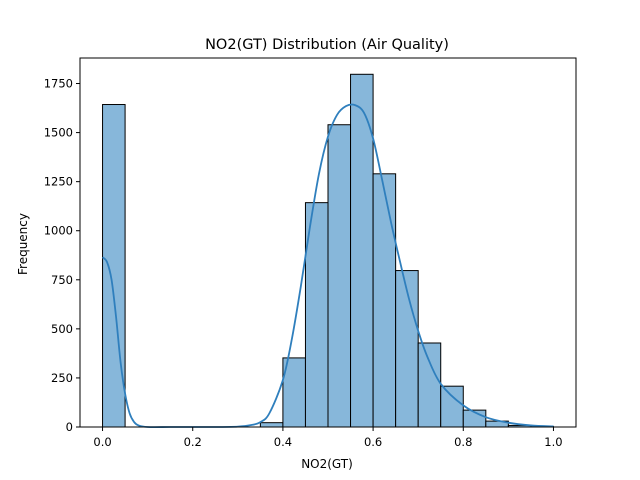  What do you see at coordinates (23, 244) in the screenshot?
I see `y-axis-label: Frequency` at bounding box center [23, 244].